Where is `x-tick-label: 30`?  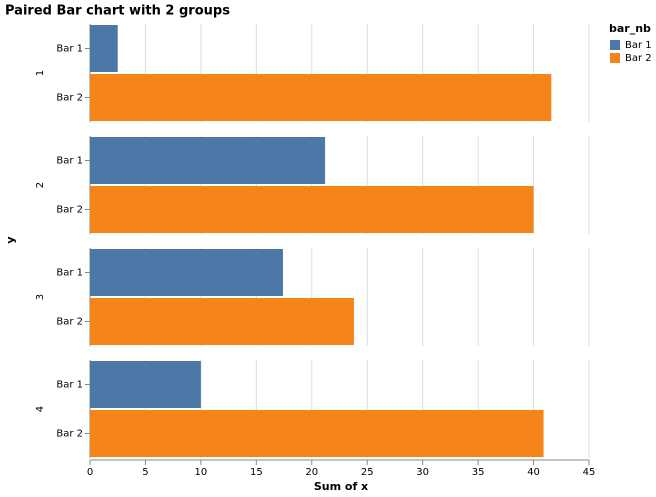
x-tick-label: 30 is located at coordinates (422, 472).